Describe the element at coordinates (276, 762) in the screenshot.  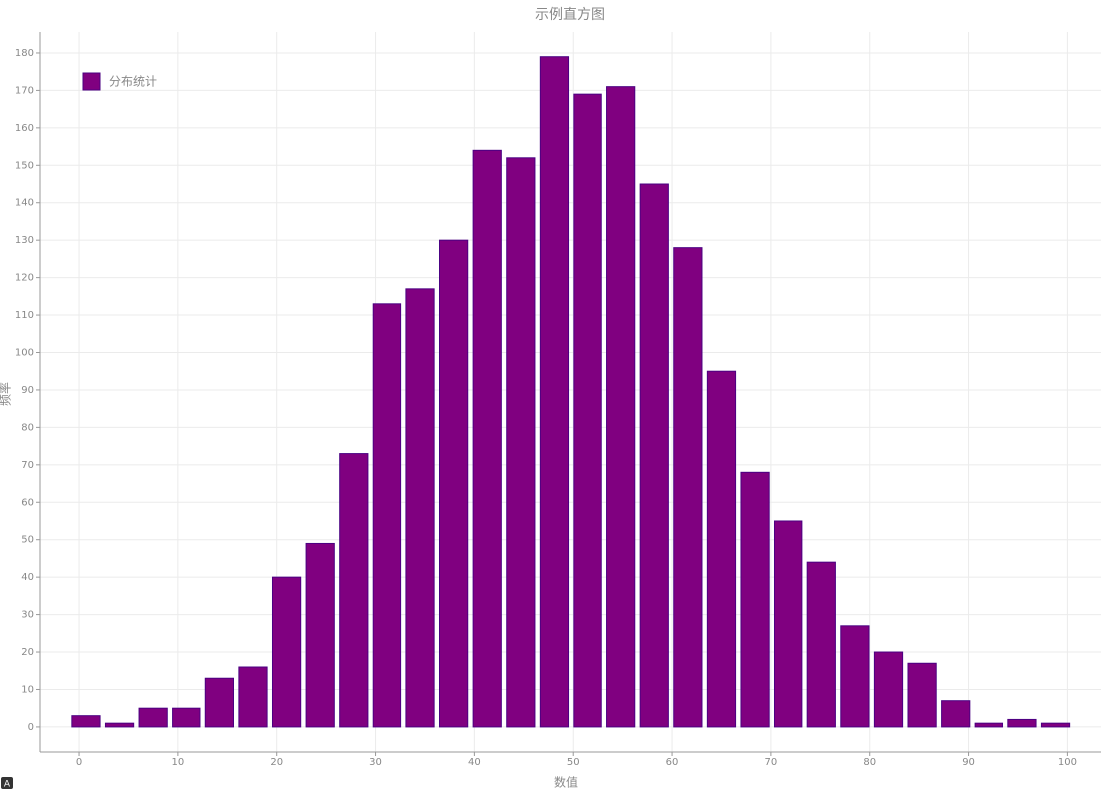
I see `x-tick-label: 20` at that location.